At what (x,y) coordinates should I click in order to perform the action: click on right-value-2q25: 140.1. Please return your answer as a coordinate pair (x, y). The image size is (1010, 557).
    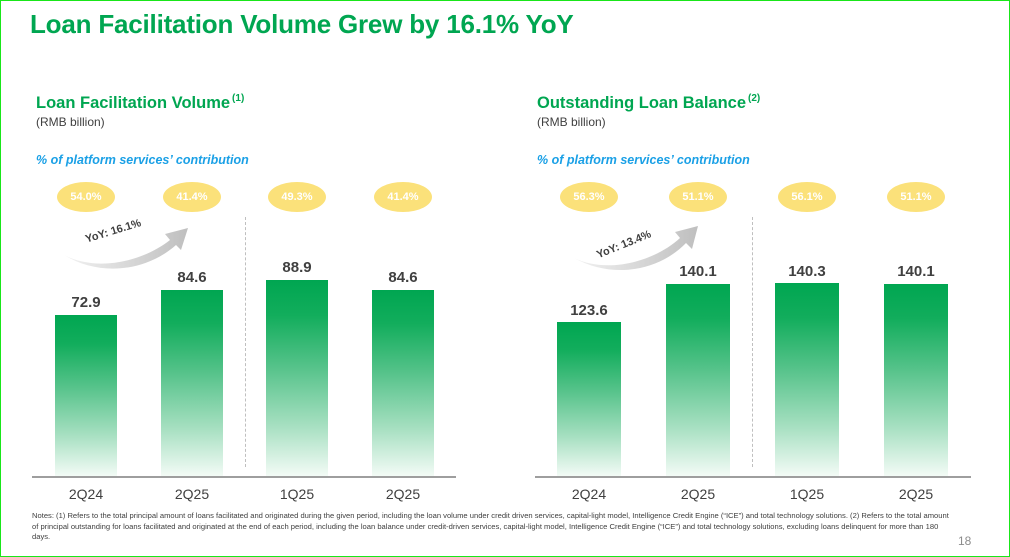
    Looking at the image, I should click on (698, 271).